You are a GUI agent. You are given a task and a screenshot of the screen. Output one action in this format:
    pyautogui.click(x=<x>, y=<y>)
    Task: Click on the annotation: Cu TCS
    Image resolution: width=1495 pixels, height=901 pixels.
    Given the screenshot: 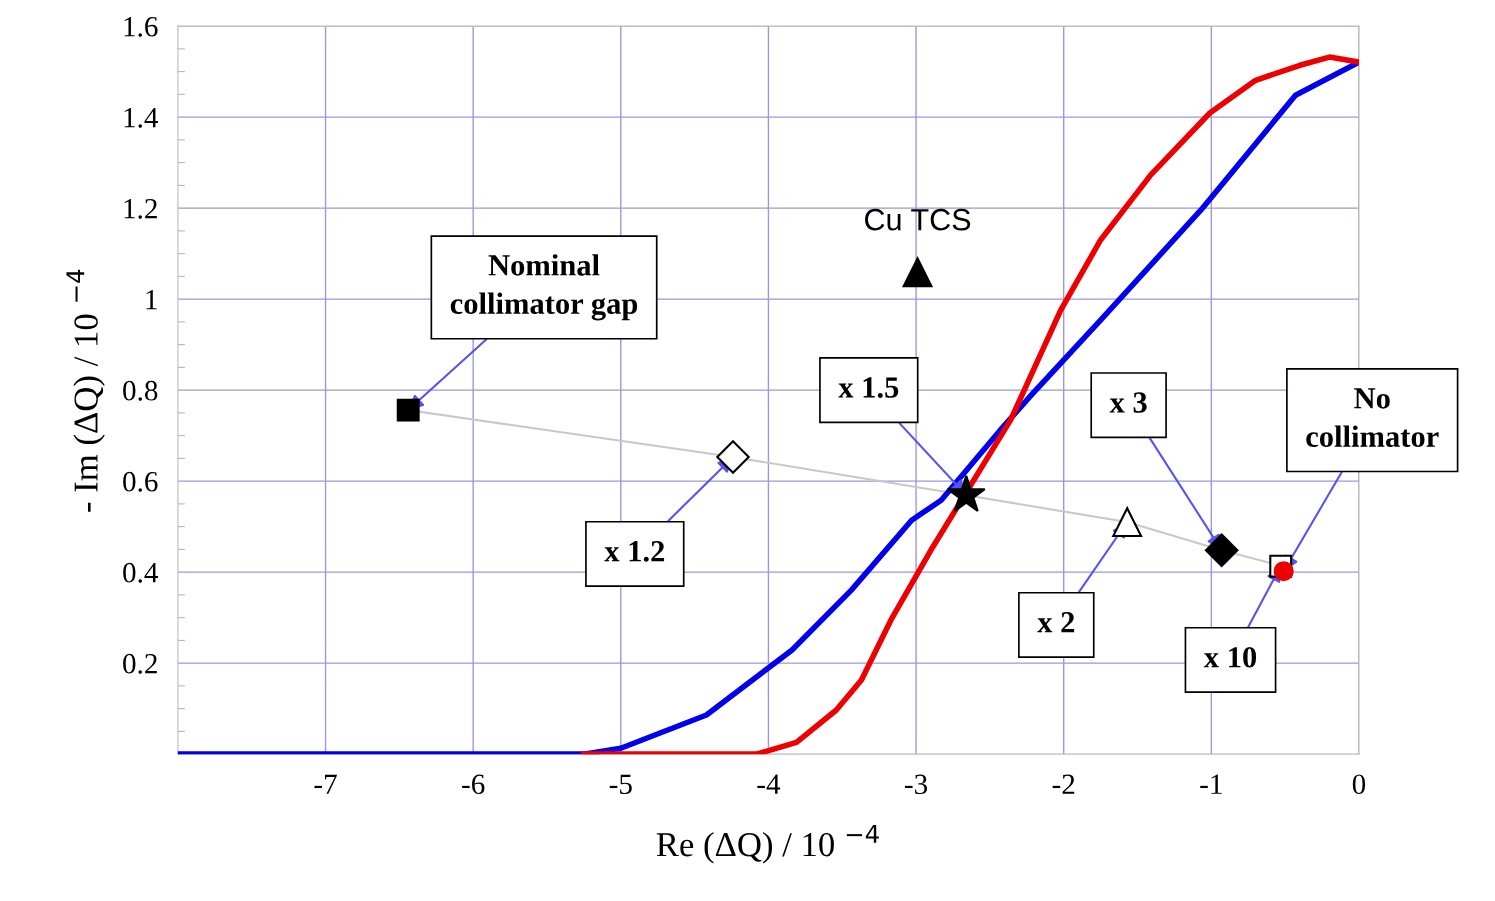 What is the action you would take?
    pyautogui.click(x=918, y=219)
    